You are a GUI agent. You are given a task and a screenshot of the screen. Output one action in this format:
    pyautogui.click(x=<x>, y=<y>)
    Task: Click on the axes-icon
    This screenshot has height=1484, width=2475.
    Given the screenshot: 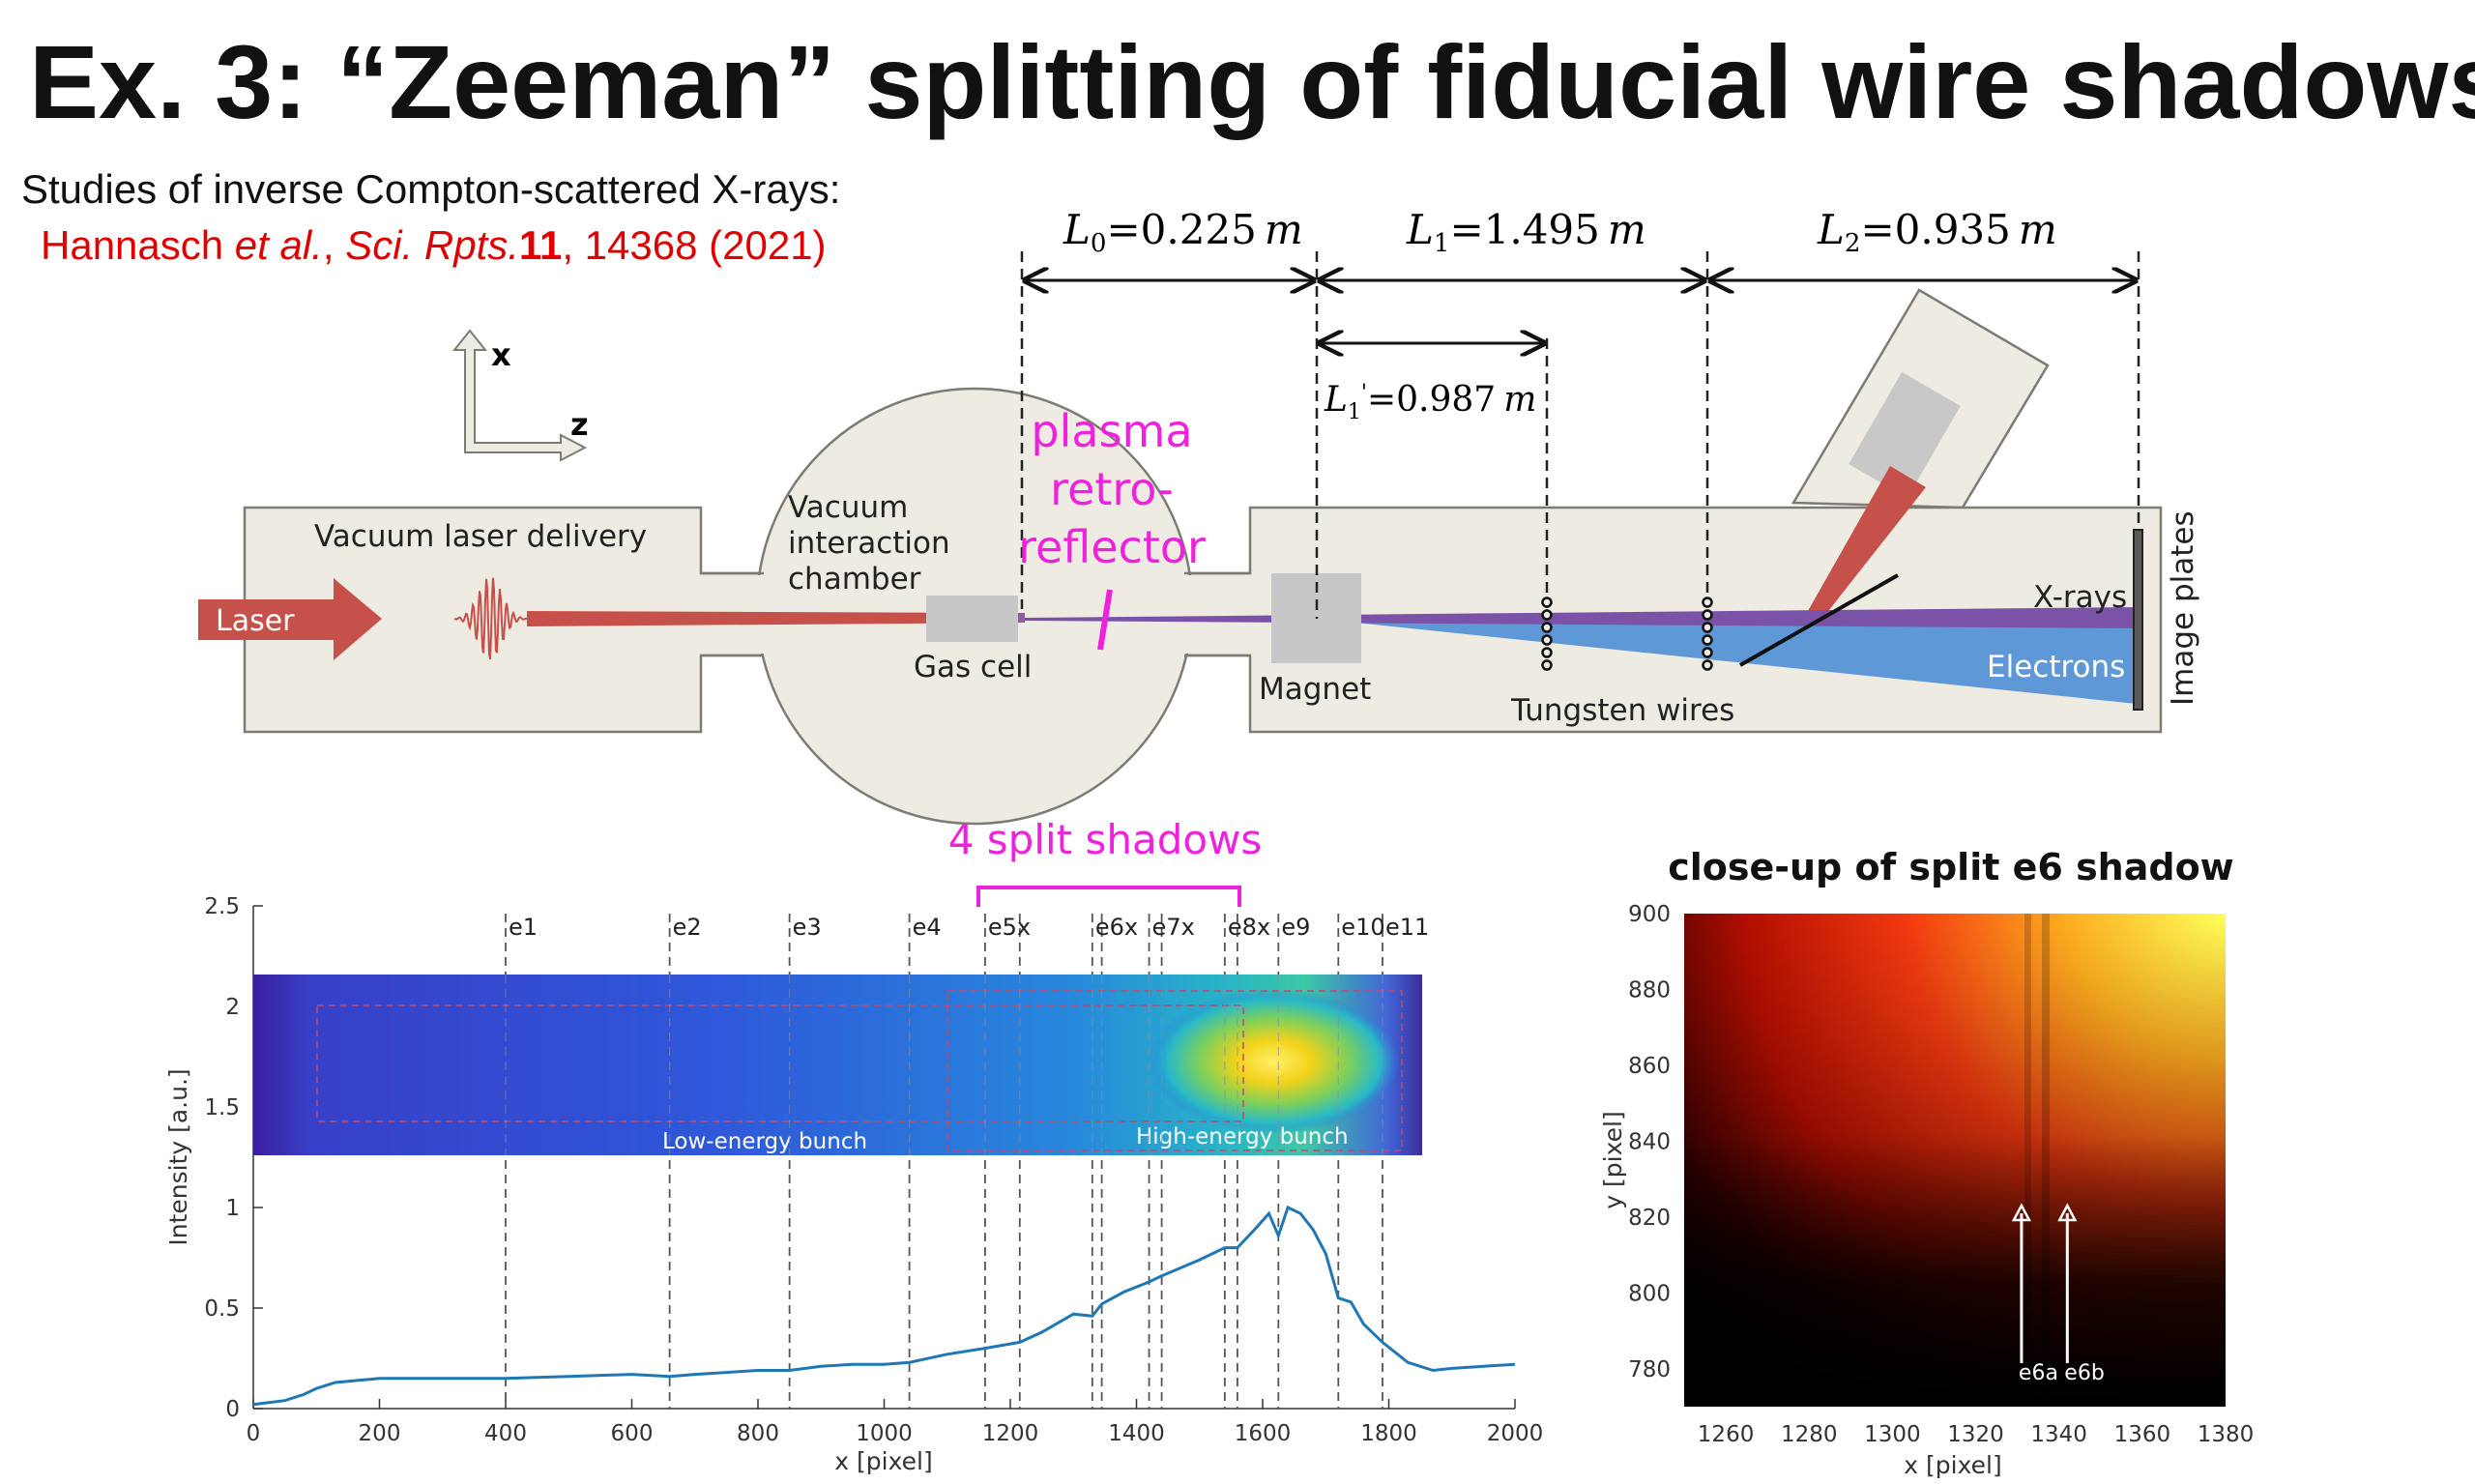 What is the action you would take?
    pyautogui.click(x=519, y=396)
    